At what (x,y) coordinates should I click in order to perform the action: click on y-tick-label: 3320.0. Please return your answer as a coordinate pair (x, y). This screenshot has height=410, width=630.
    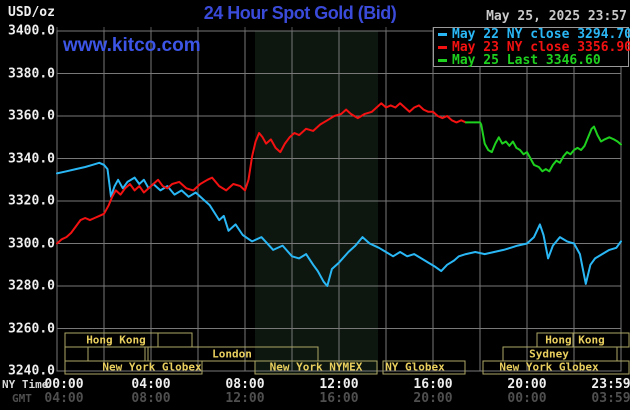
    Looking at the image, I should click on (31, 201).